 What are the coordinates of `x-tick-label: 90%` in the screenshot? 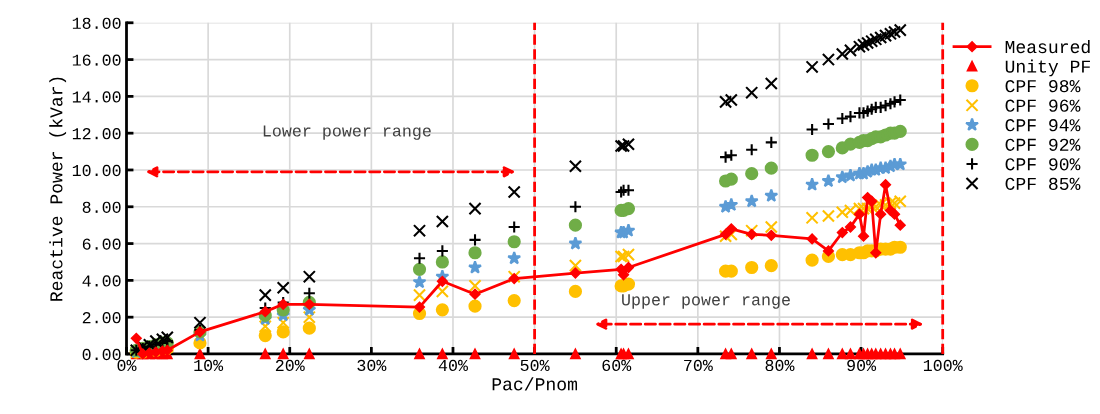 It's located at (862, 365).